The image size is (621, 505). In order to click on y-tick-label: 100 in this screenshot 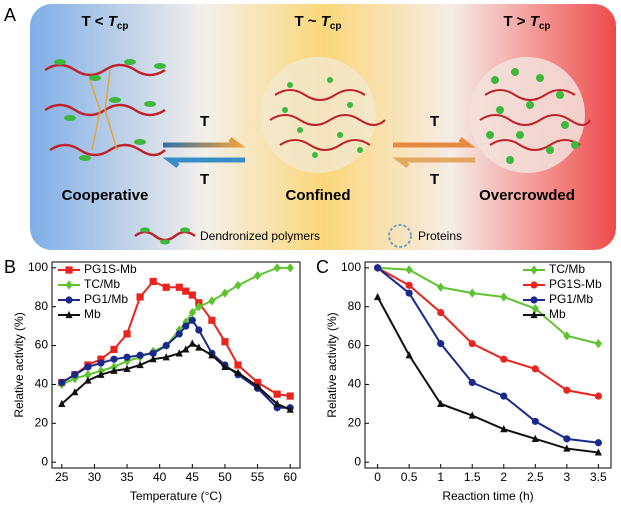, I will do `click(351, 267)`.